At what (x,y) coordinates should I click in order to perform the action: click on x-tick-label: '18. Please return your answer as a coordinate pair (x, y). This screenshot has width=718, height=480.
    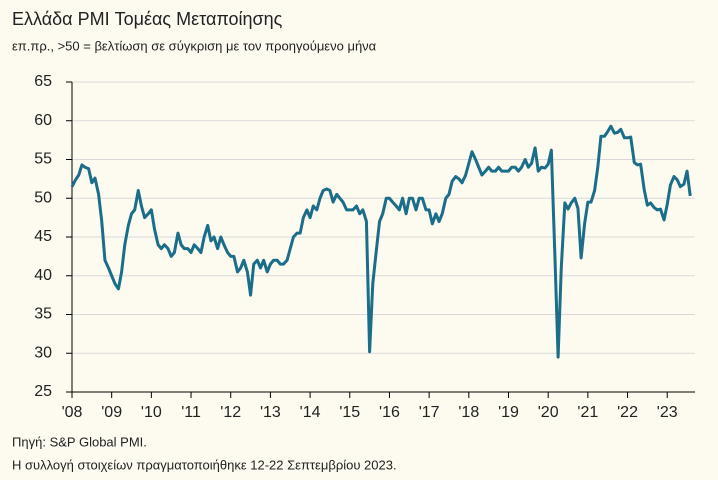
    Looking at the image, I should click on (468, 412).